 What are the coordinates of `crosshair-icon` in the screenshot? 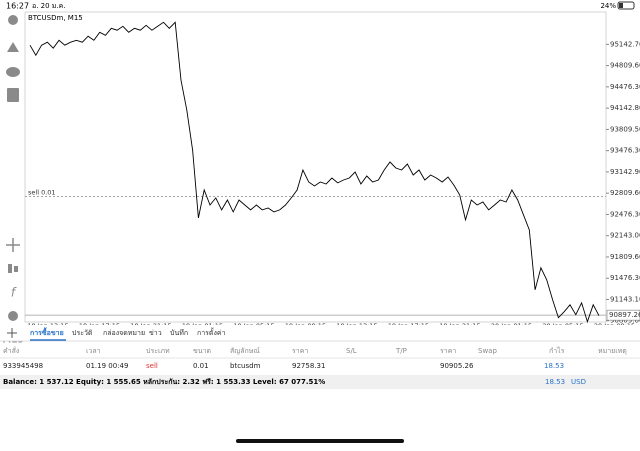 It's located at (13, 245).